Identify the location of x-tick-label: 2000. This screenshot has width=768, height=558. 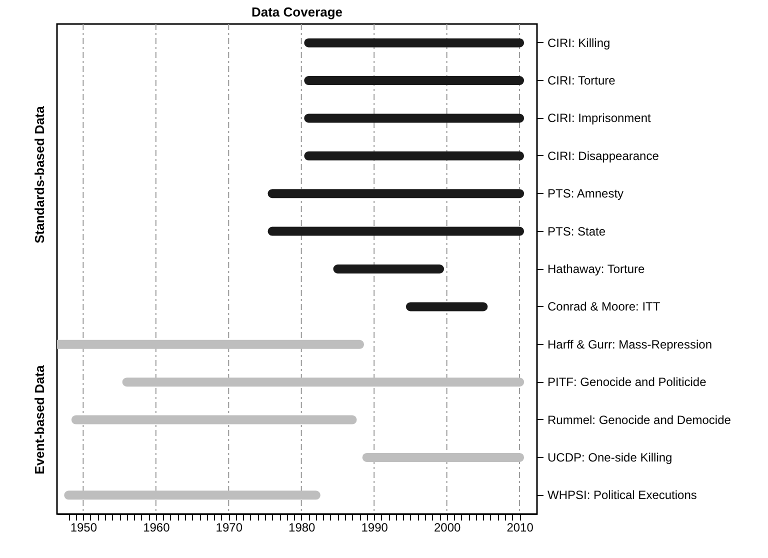
(447, 527).